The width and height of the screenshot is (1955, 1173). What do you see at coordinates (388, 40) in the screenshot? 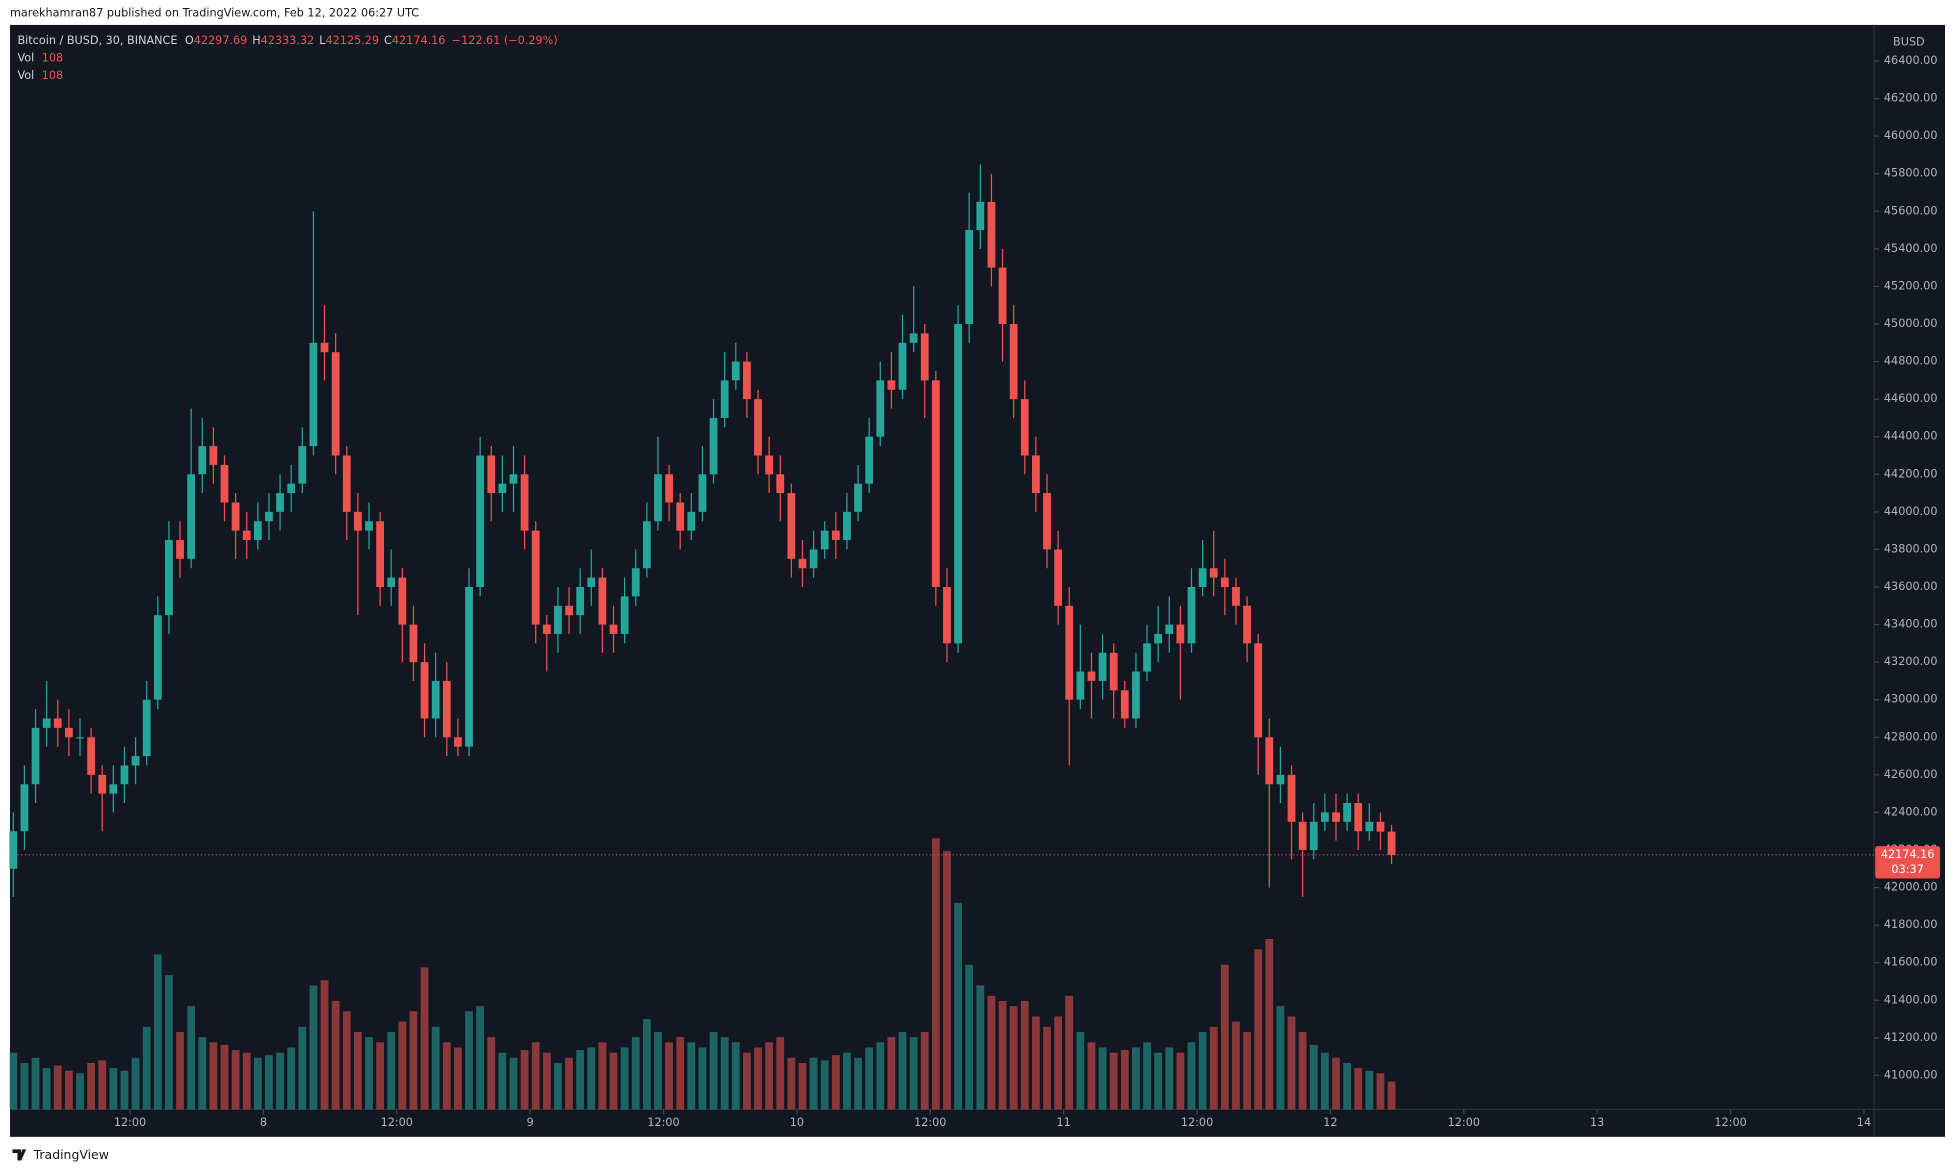
I see `legend-c-label: C` at bounding box center [388, 40].